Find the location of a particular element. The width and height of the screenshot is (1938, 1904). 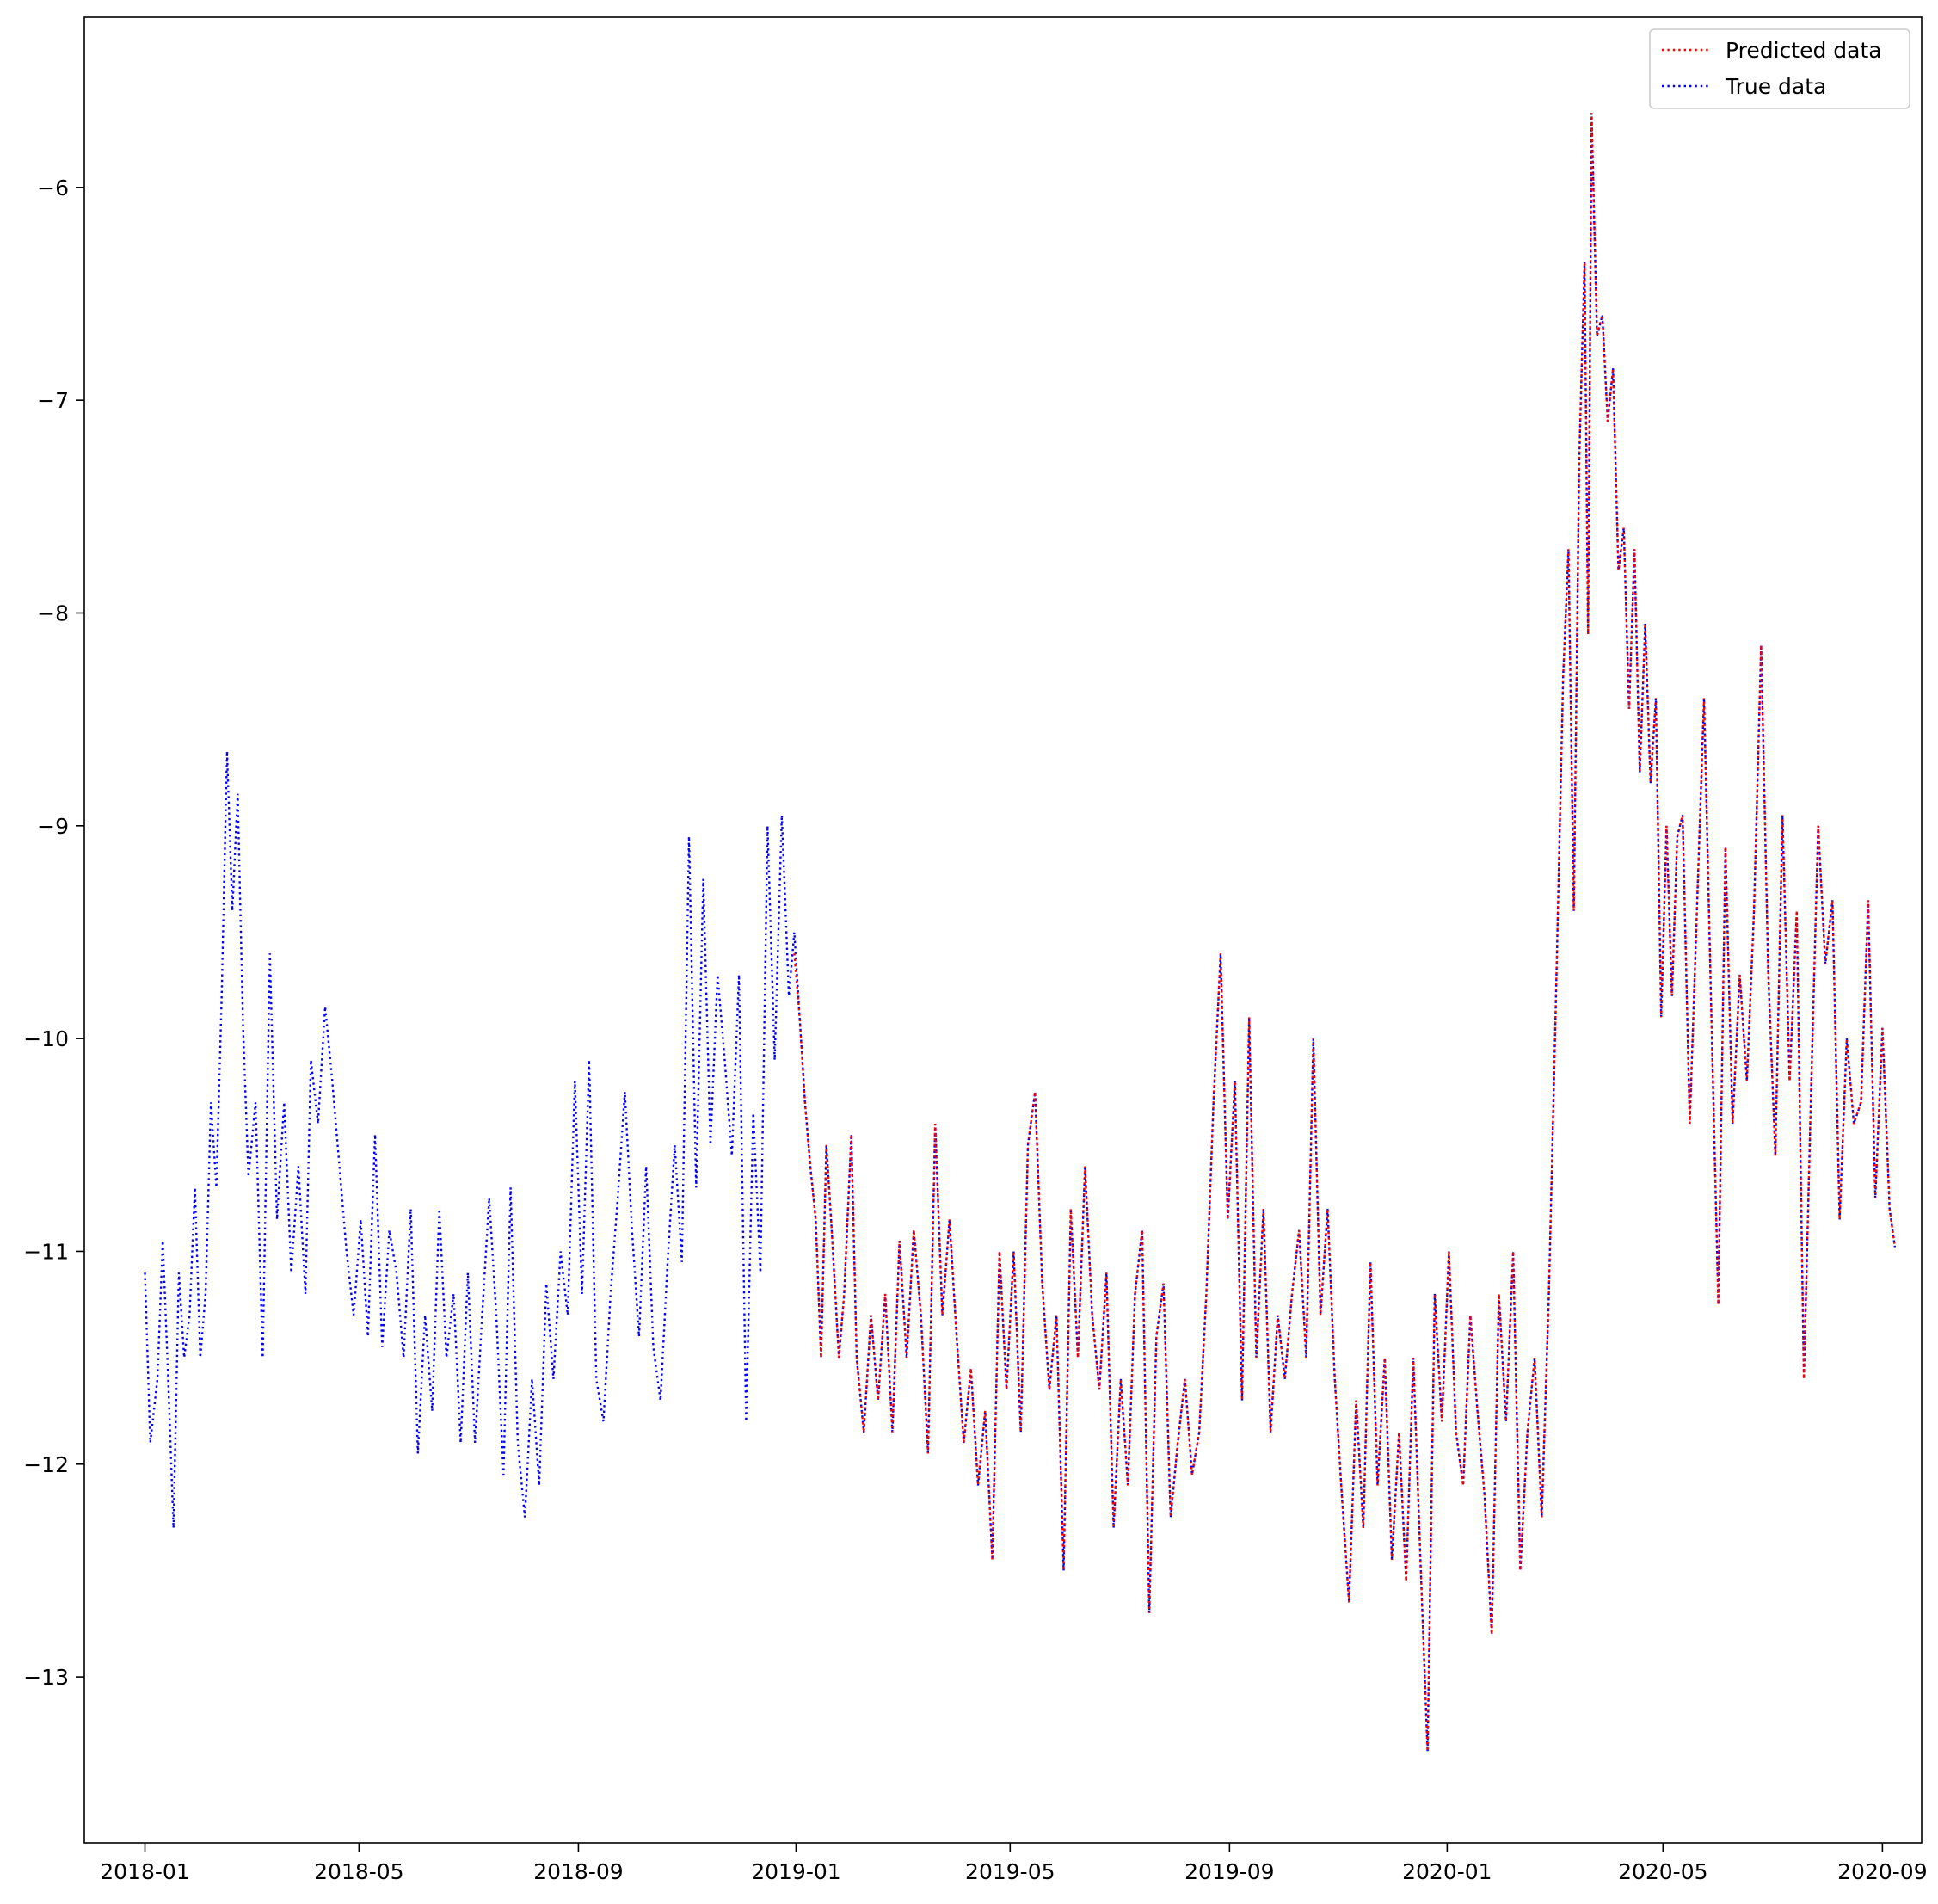

y-tick-label: −12 is located at coordinates (46, 1465).